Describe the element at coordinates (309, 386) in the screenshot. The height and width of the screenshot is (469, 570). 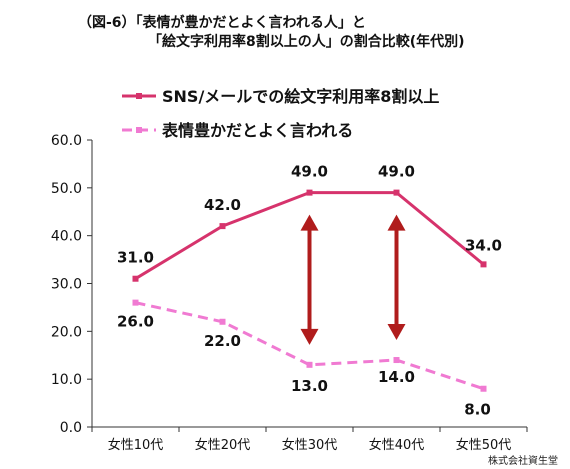
I see `data-label-2: 13.0` at that location.